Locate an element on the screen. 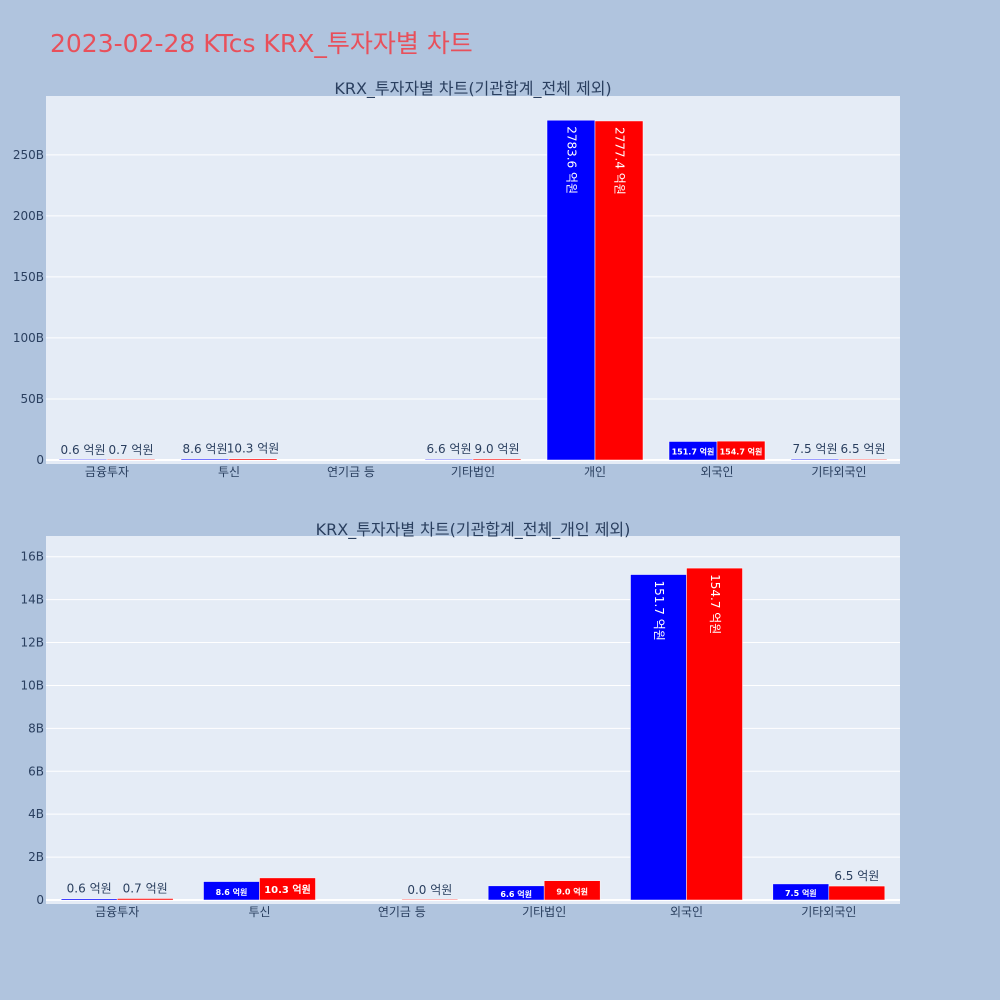  y-tick-label: 200B is located at coordinates (28, 216).